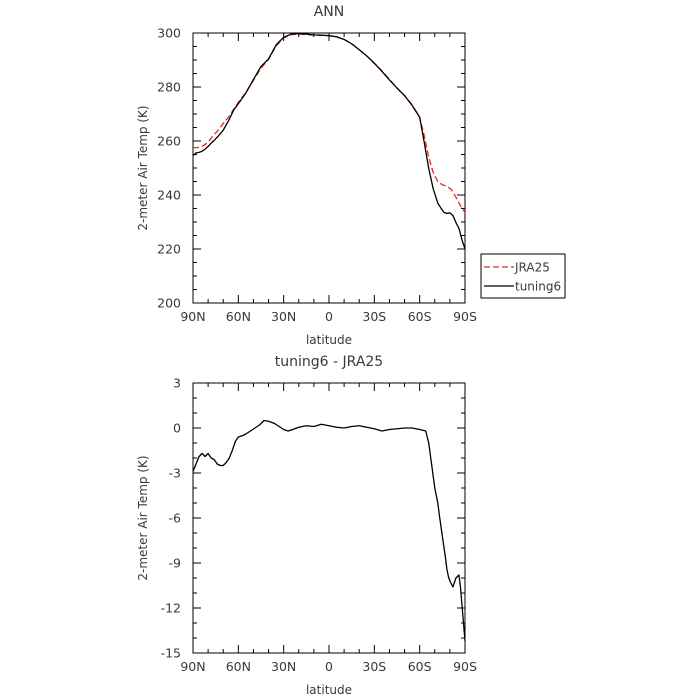 The width and height of the screenshot is (700, 700). What do you see at coordinates (175, 563) in the screenshot?
I see `y-tick-label: -9` at bounding box center [175, 563].